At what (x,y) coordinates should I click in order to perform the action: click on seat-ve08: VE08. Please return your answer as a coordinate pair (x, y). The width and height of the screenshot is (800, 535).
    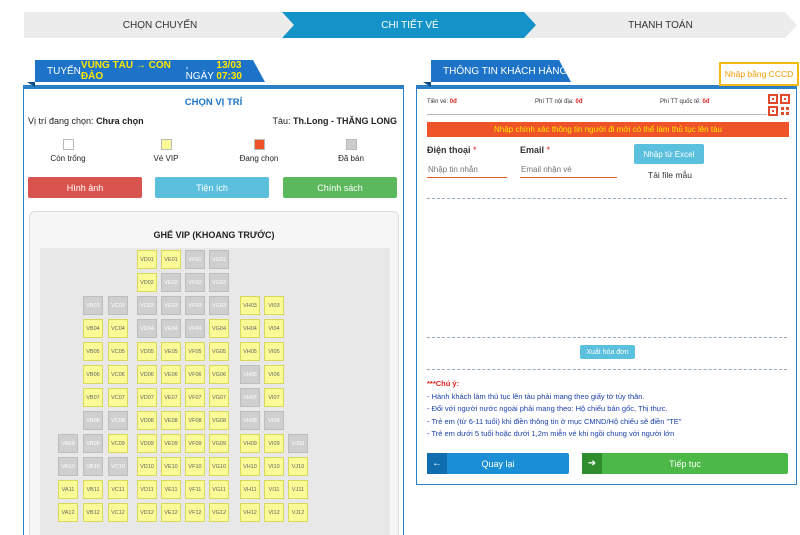
    Looking at the image, I should click on (171, 420).